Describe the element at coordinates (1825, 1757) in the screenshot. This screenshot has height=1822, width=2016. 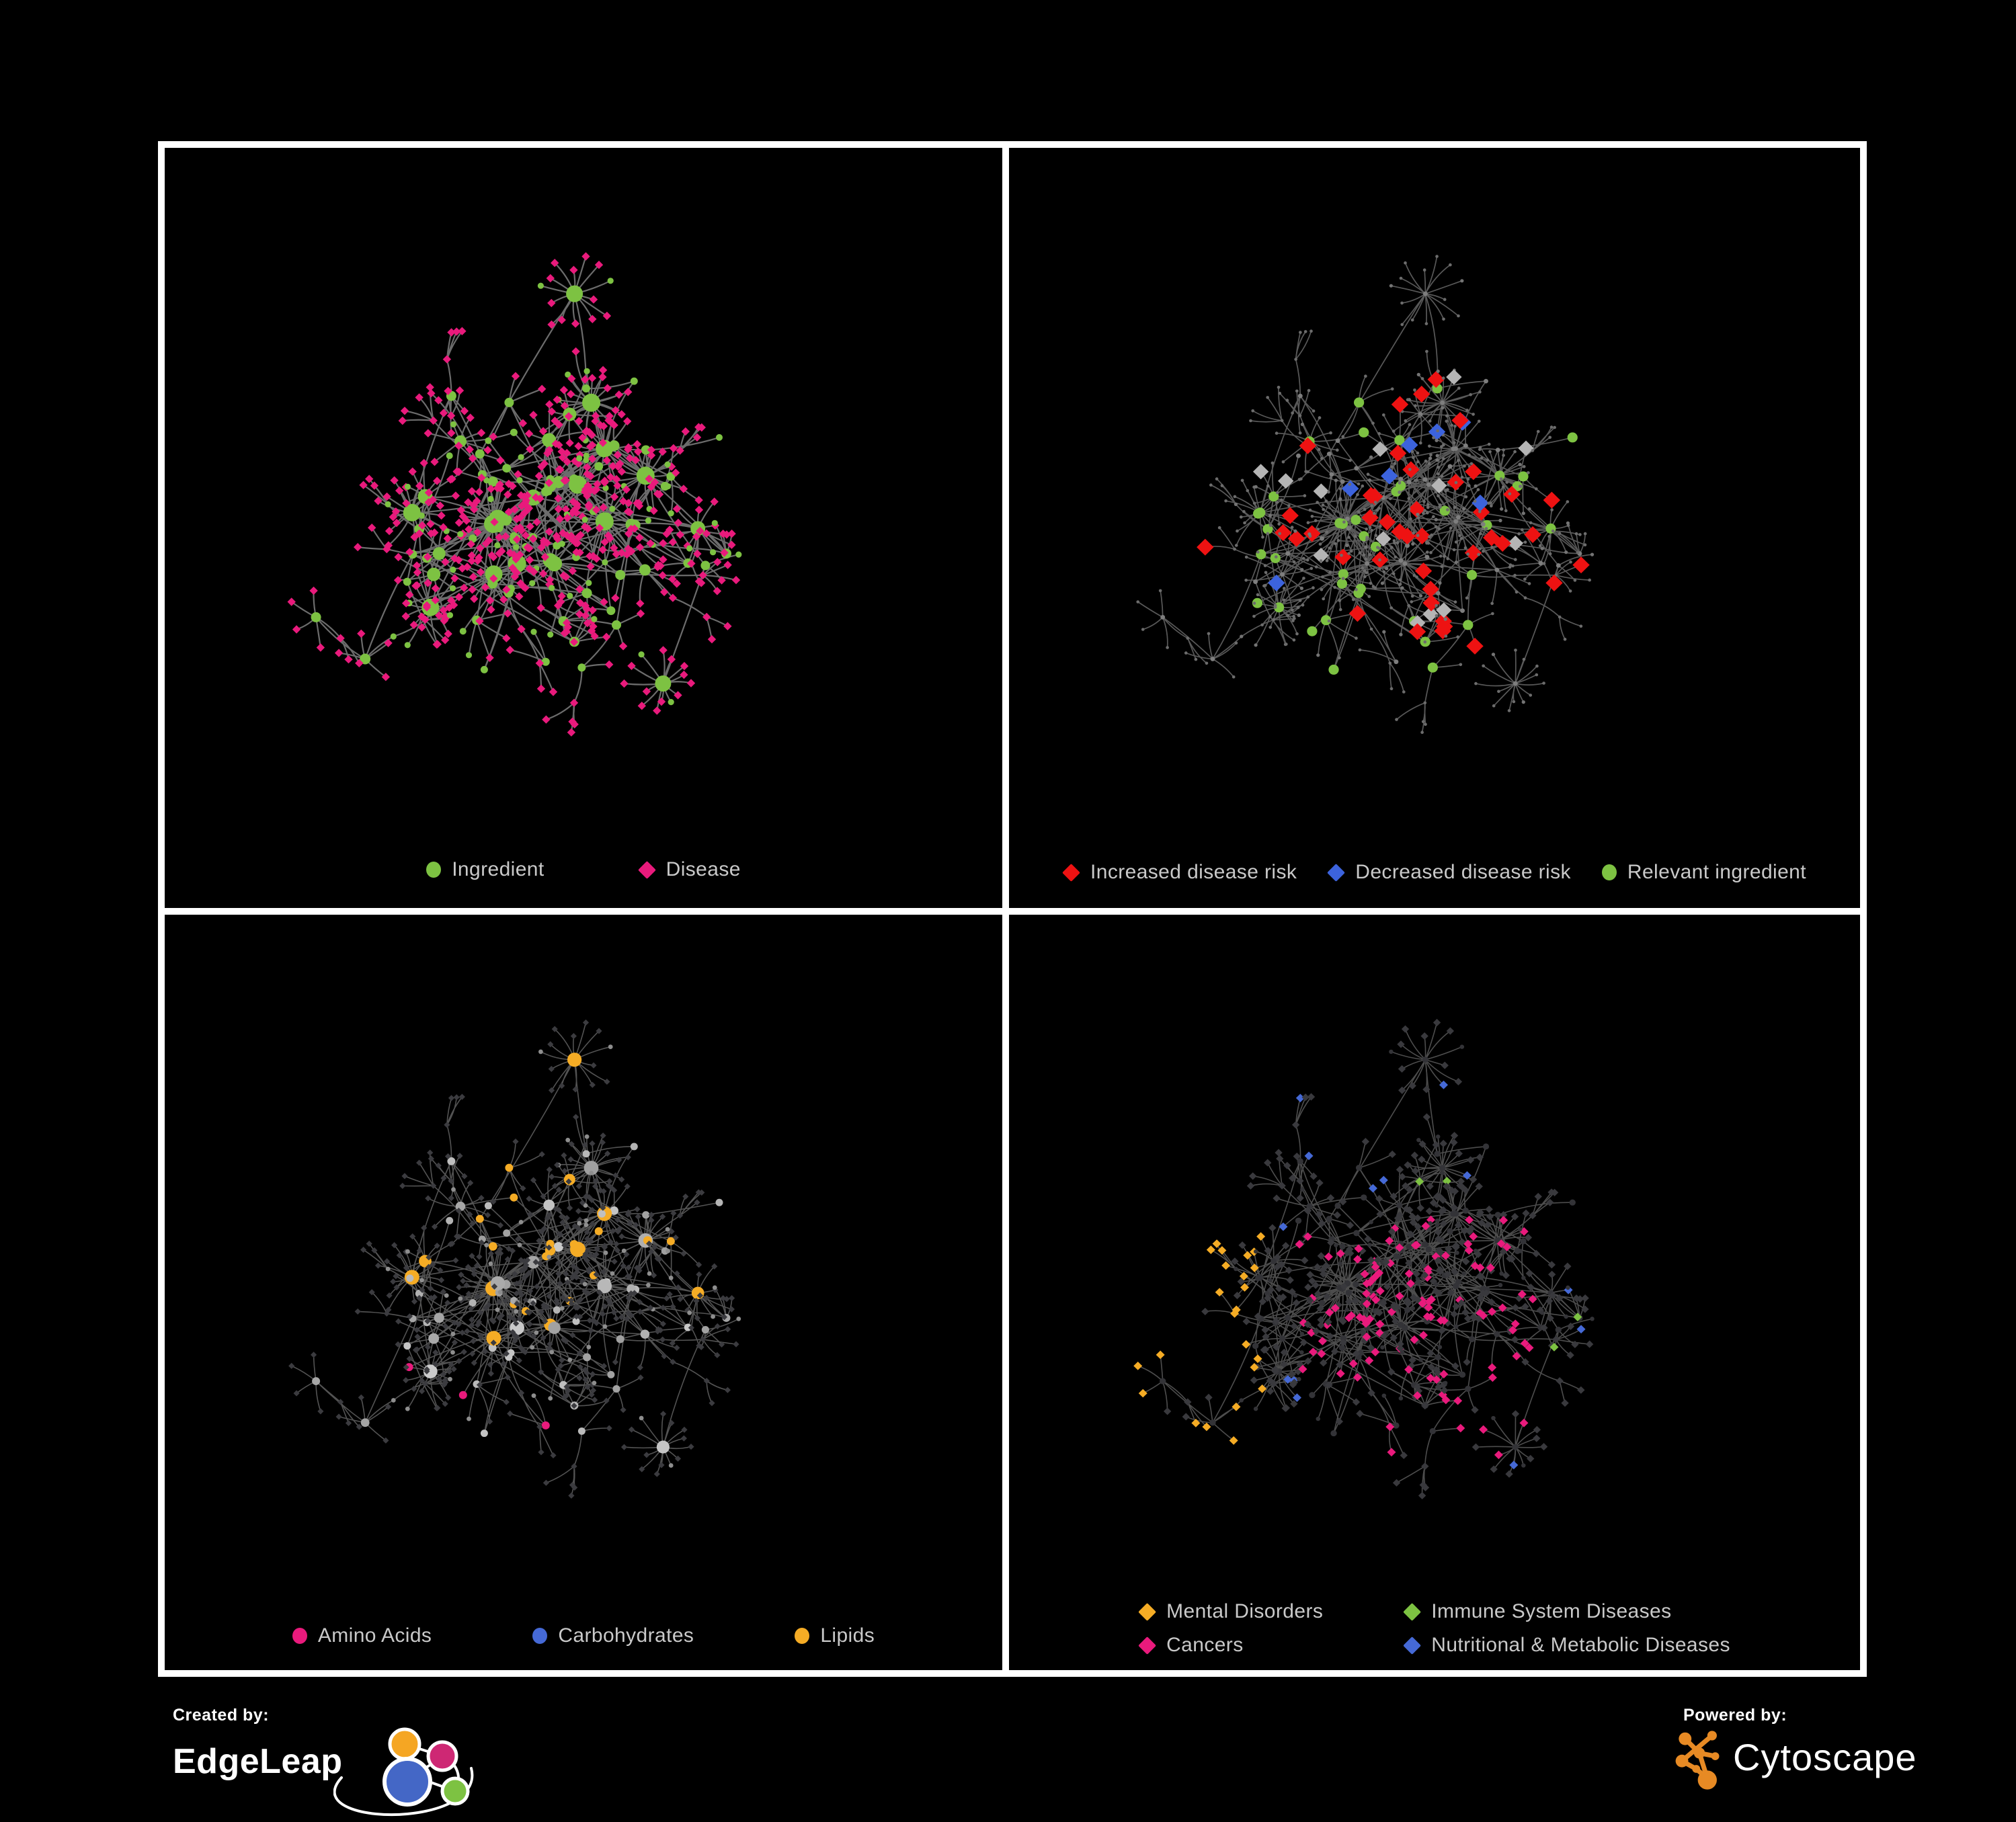
I see `cytoscape-wordmark: Cytoscape` at that location.